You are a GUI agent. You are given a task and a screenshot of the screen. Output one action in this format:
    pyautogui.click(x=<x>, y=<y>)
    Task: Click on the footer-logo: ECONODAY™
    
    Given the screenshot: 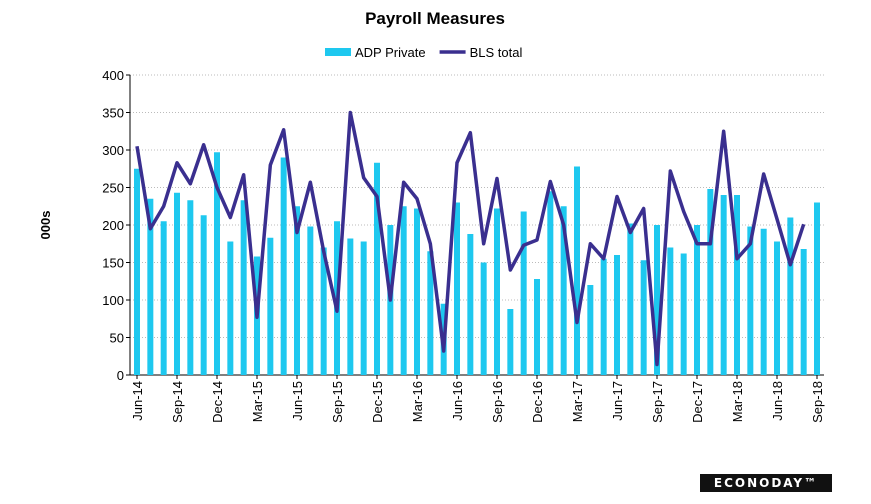 What is the action you would take?
    pyautogui.click(x=766, y=483)
    